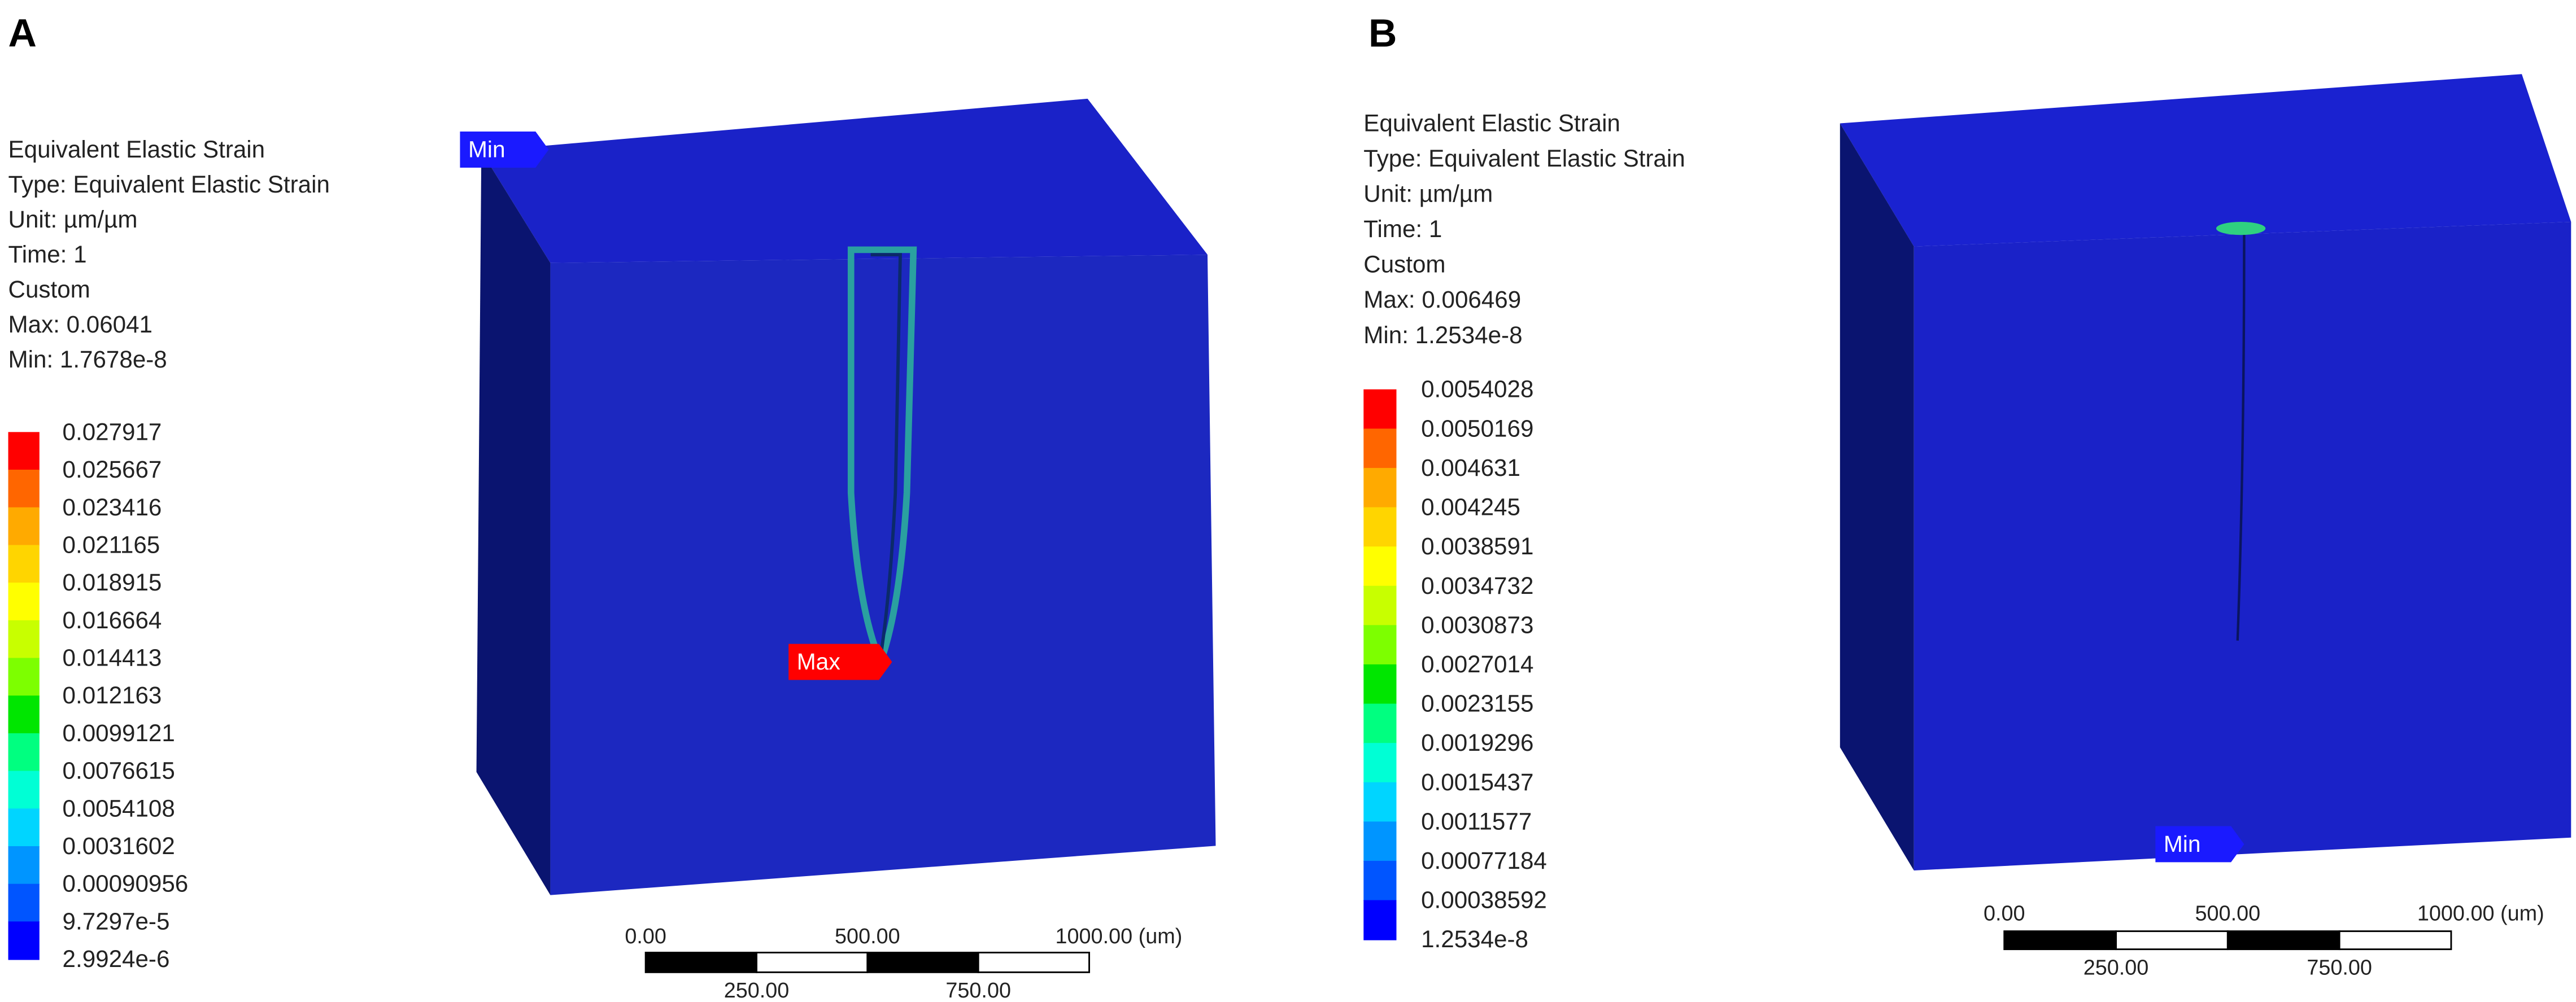 This screenshot has width=2576, height=1002. I want to click on info-line: Min: 1.2534e-8, so click(1442, 335).